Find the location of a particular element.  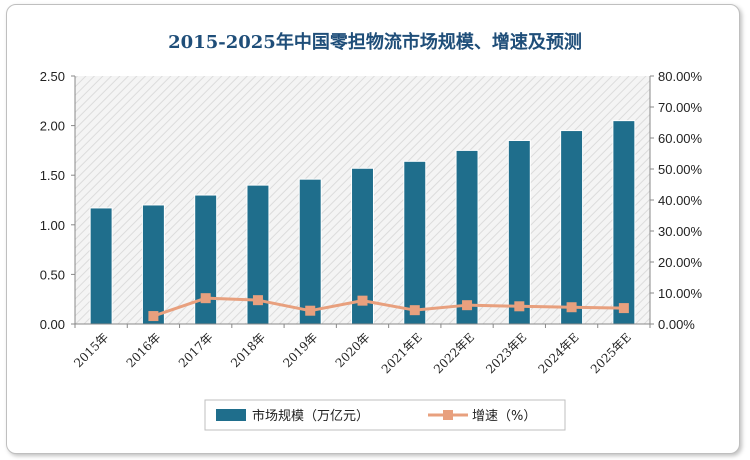

growth-point-2019年 is located at coordinates (310, 310).